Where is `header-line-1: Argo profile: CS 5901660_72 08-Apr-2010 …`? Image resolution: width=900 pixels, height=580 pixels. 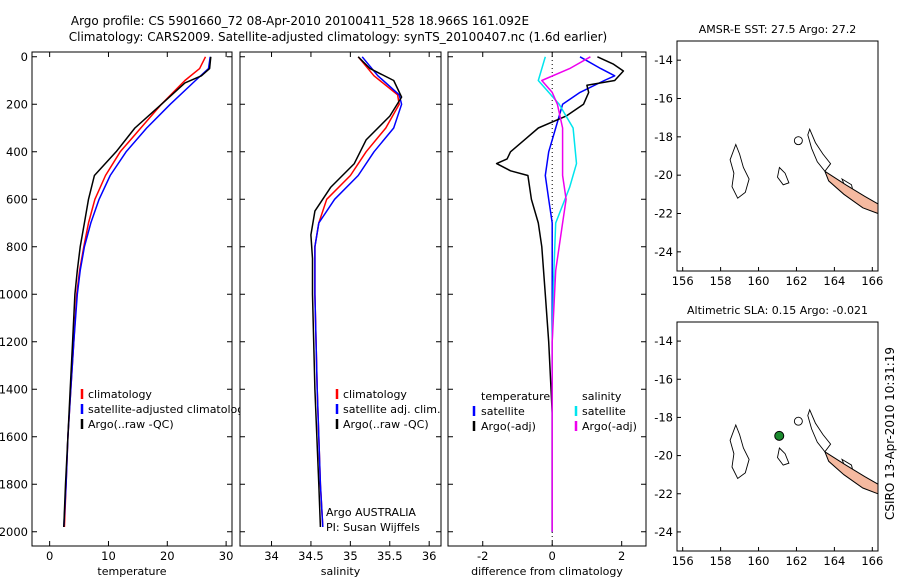
header-line-1: Argo profile: CS 5901660_72 08-Apr-2010 … is located at coordinates (300, 21).